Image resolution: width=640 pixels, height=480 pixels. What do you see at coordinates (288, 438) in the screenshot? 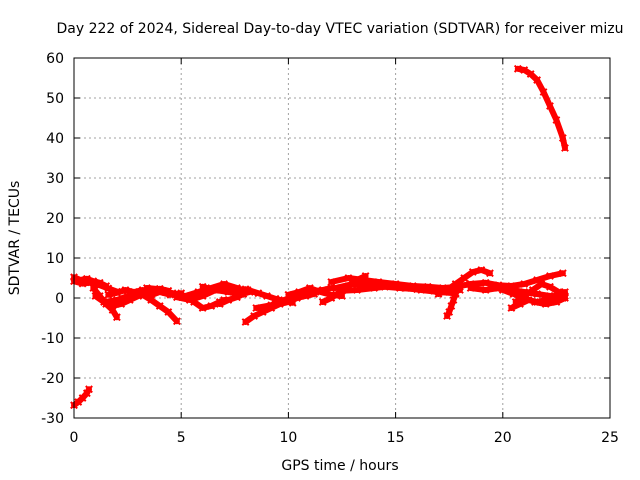
I see `x-tick-label: 10` at bounding box center [288, 438].